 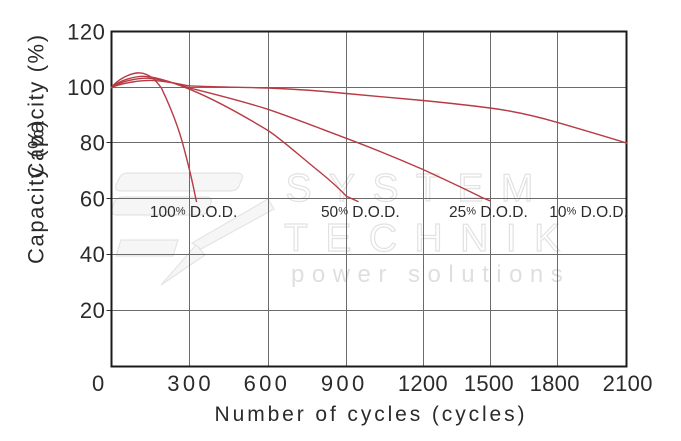 I want to click on svg-text: SYSTEM, so click(x=418, y=188).